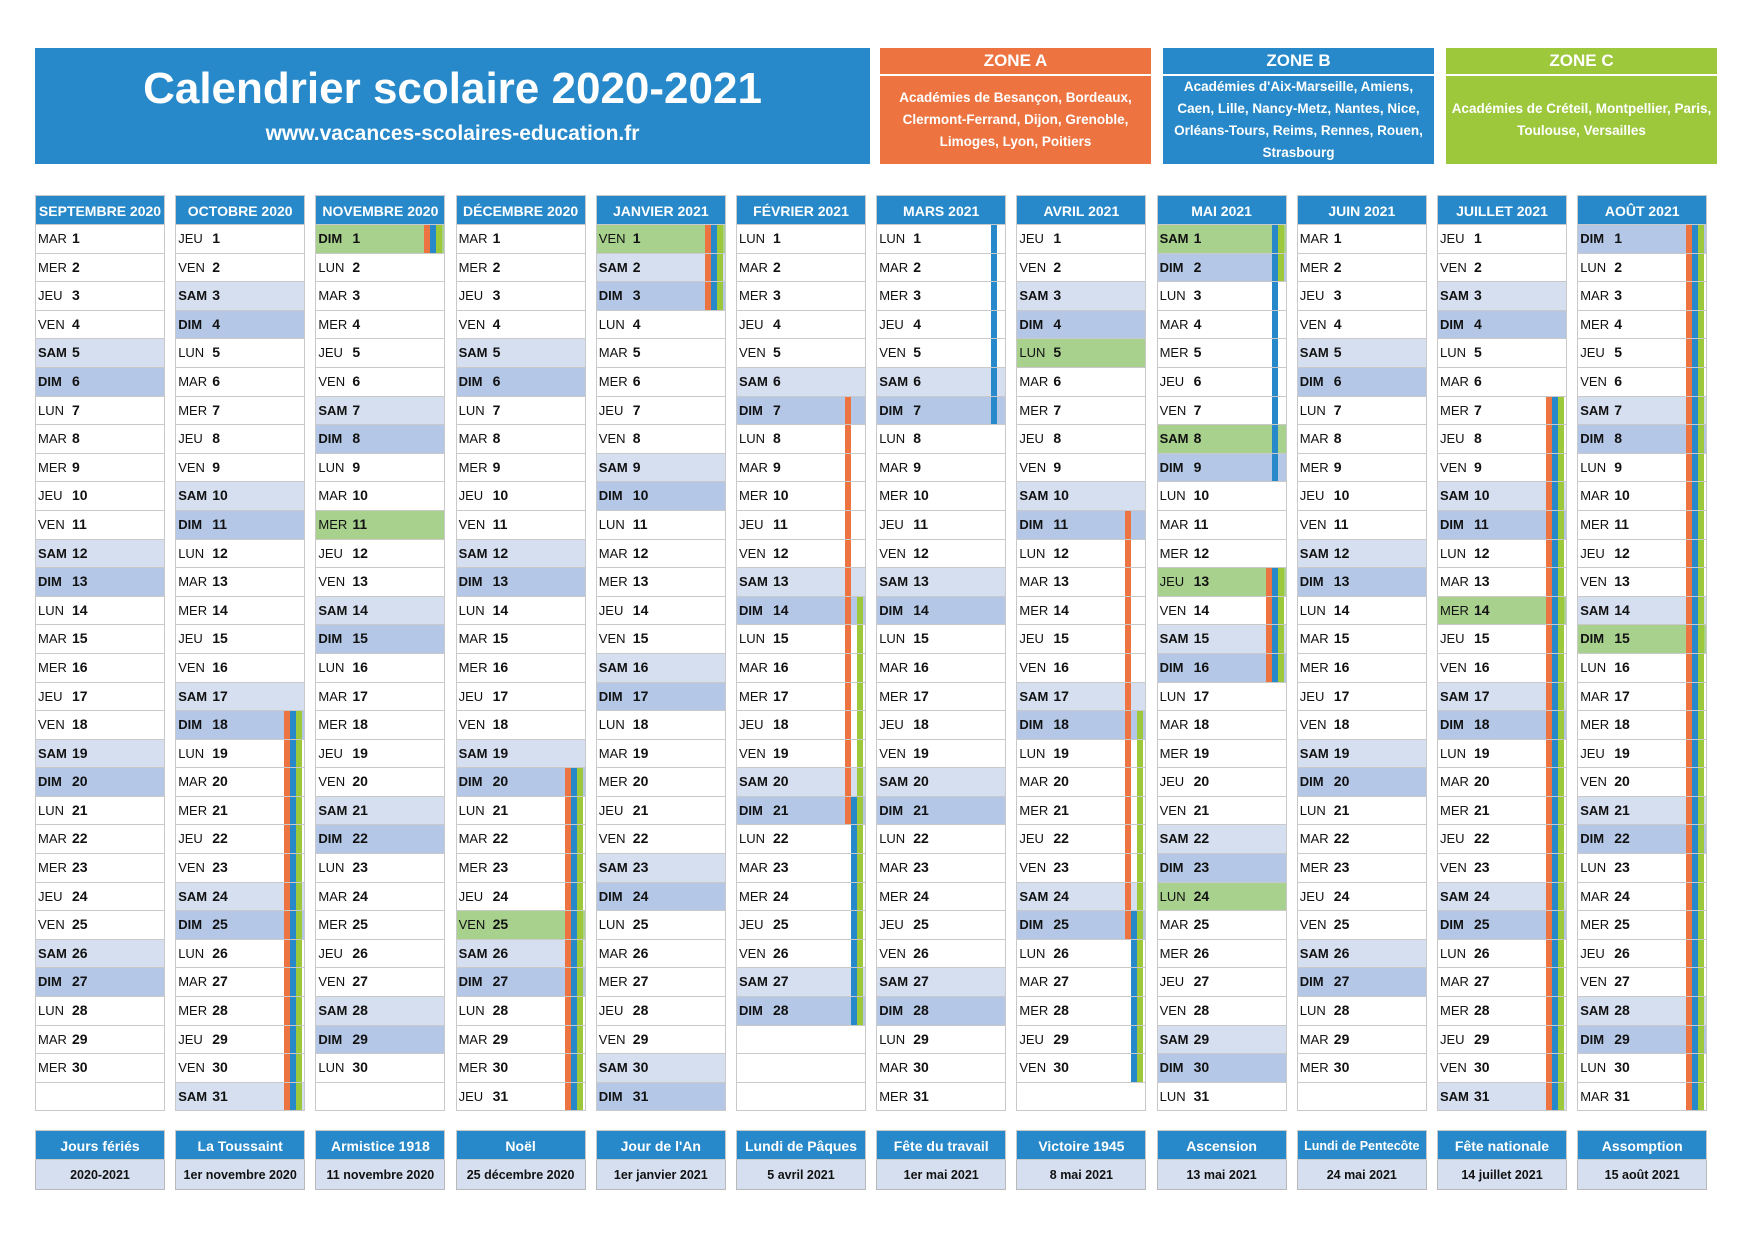  What do you see at coordinates (1081, 983) in the screenshot?
I see `day-row: MAR 27` at bounding box center [1081, 983].